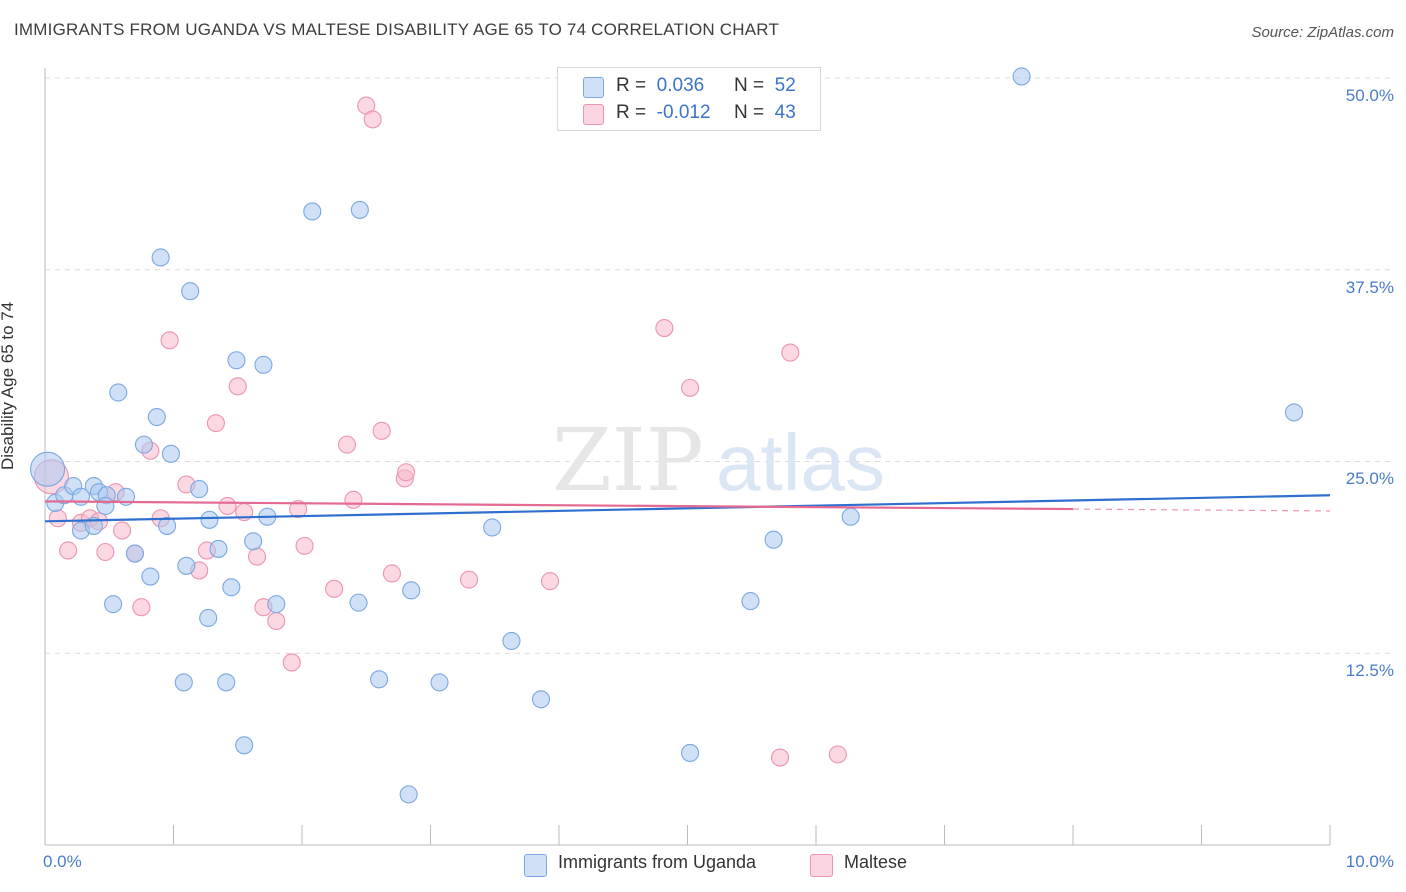 Image resolution: width=1406 pixels, height=892 pixels. What do you see at coordinates (62, 861) in the screenshot?
I see `x-tick-label: 0.0%` at bounding box center [62, 861].